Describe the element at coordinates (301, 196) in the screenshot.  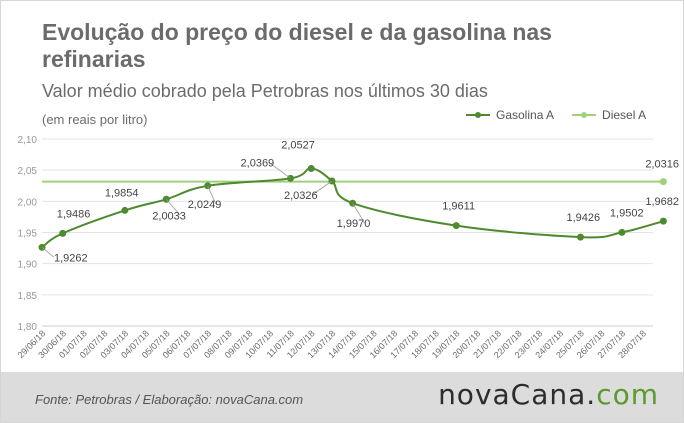
I see `gasolina-data-label: 2,0326` at that location.